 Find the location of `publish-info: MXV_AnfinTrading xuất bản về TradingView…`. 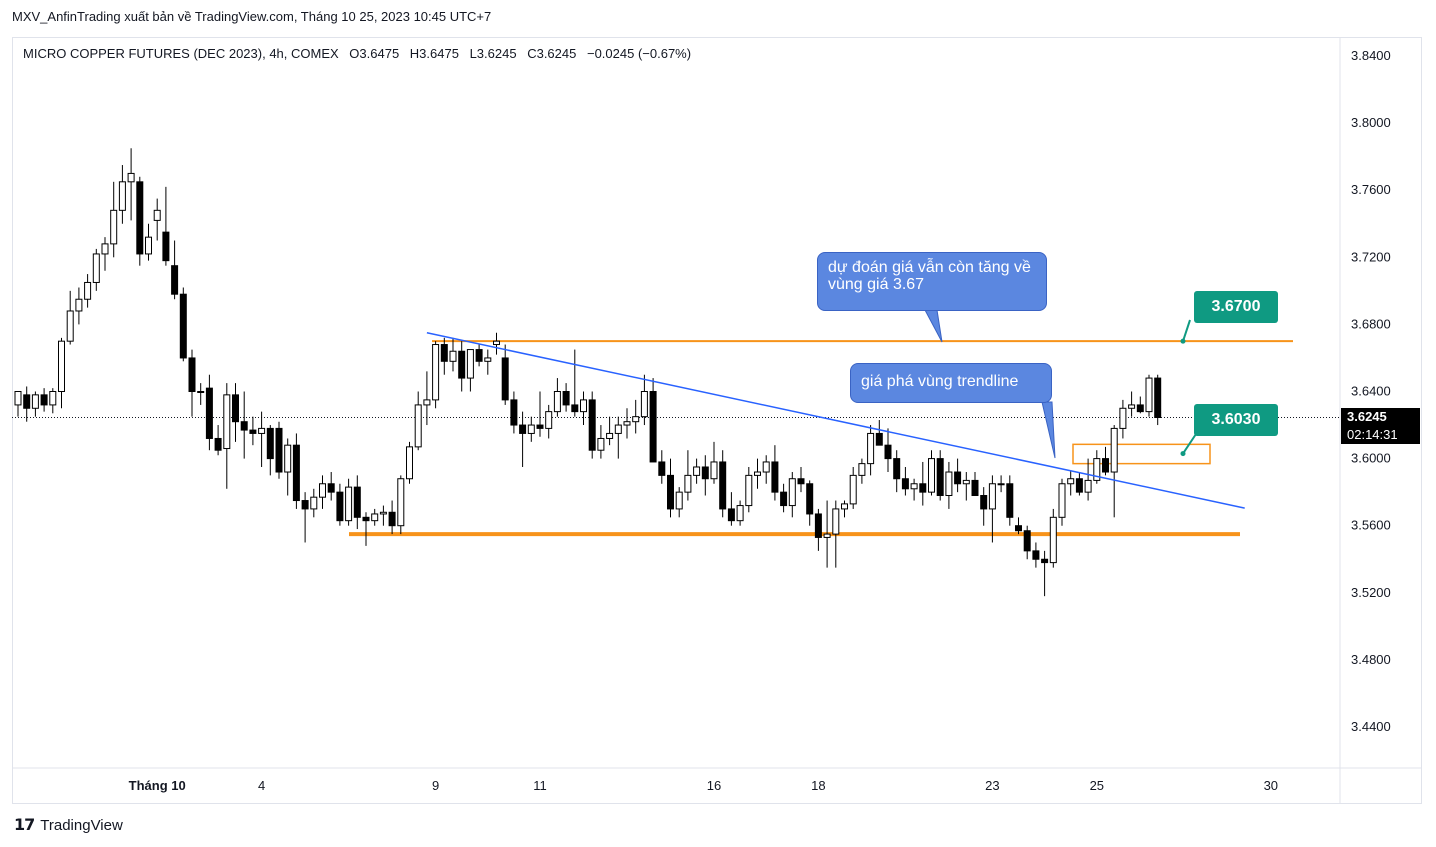

publish-info: MXV_AnfinTrading xuất bản về TradingView… is located at coordinates (252, 16).